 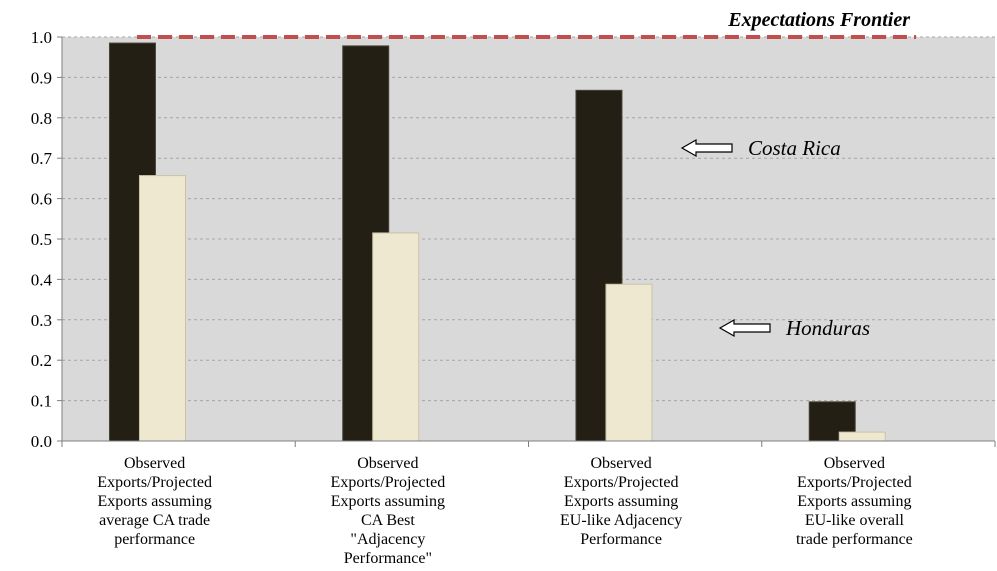 What do you see at coordinates (41, 360) in the screenshot?
I see `y-tick-label: 0.2` at bounding box center [41, 360].